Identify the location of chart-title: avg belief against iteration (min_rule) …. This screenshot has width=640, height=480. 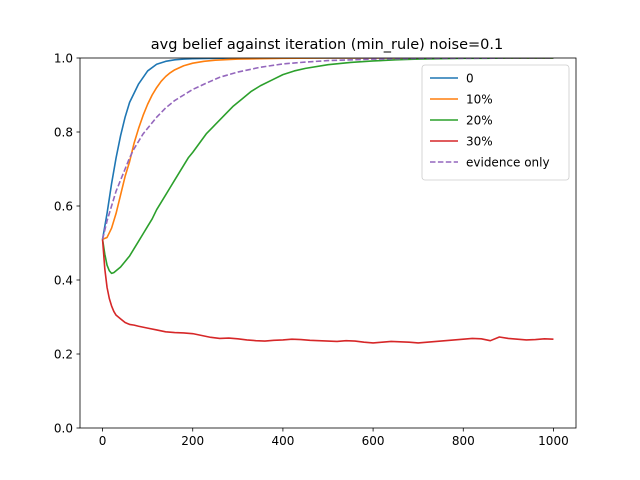
(327, 45).